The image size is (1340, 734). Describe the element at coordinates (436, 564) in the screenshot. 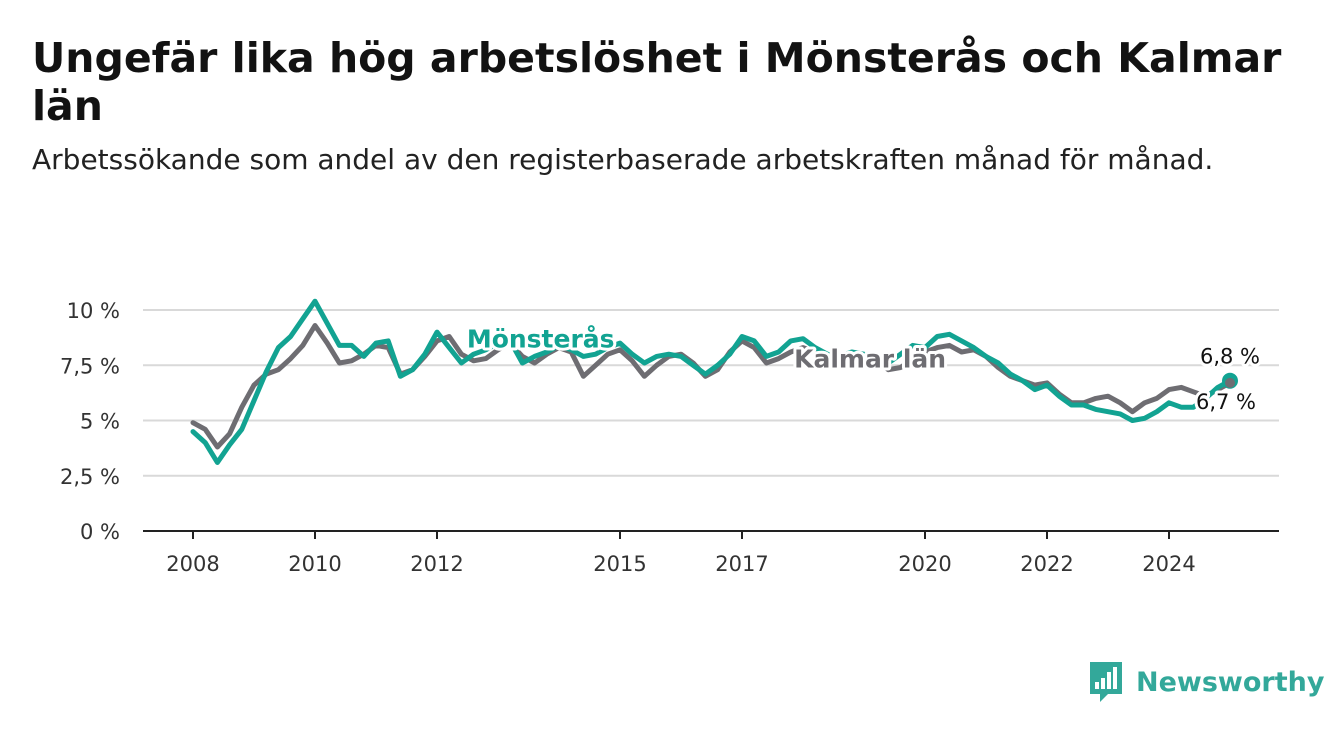

I see `x-tick-label: 2012` at that location.